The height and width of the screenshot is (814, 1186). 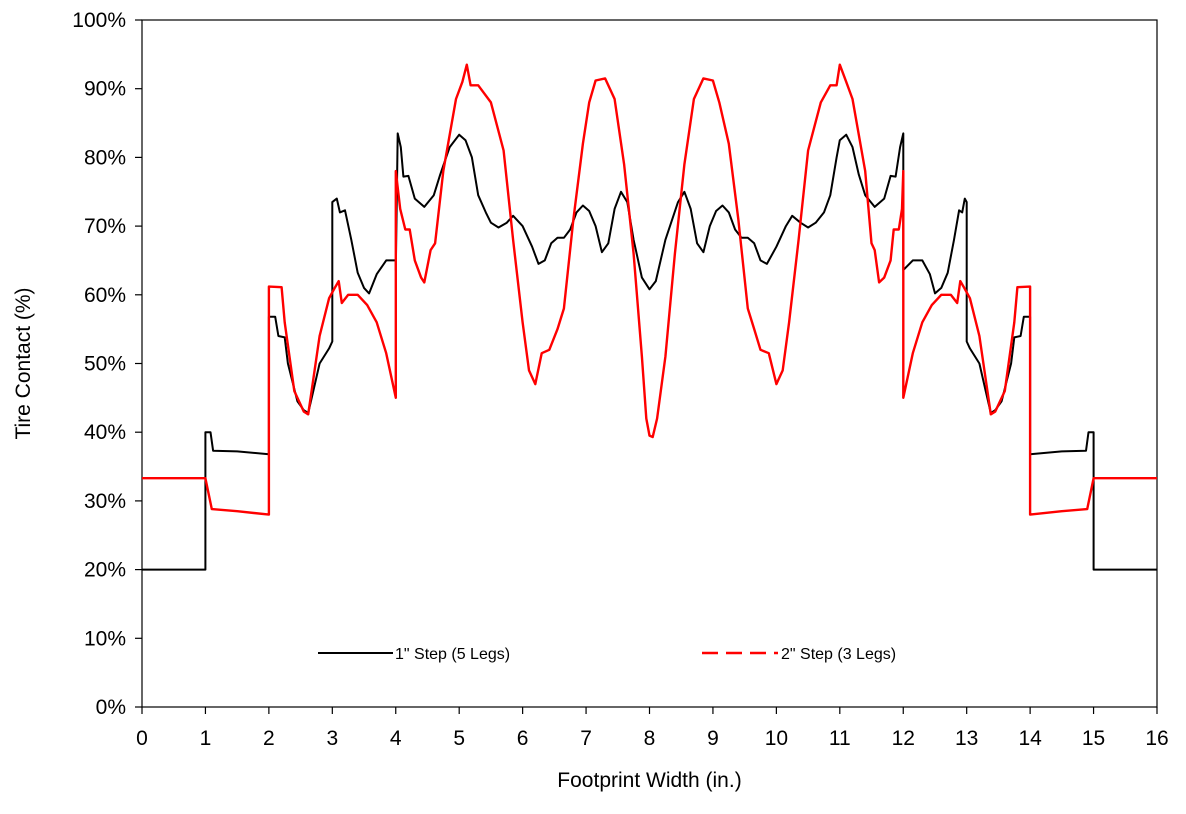 What do you see at coordinates (105, 157) in the screenshot?
I see `y-tick-label: 80%` at bounding box center [105, 157].